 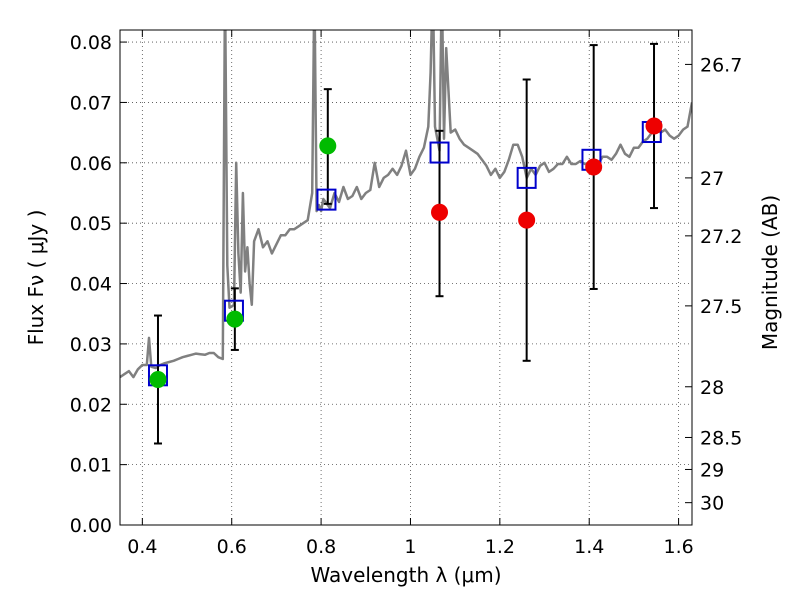 What do you see at coordinates (721, 438) in the screenshot?
I see `right-tick-label: 28.5` at bounding box center [721, 438].